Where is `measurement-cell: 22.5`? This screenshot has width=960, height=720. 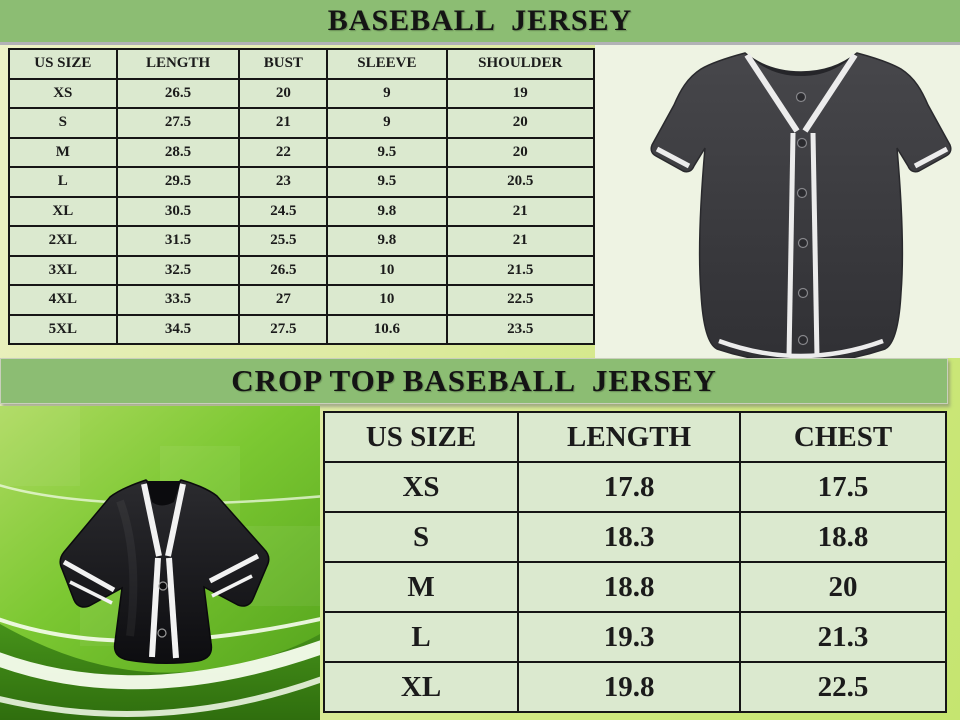 measurement-cell: 22.5 is located at coordinates (843, 687).